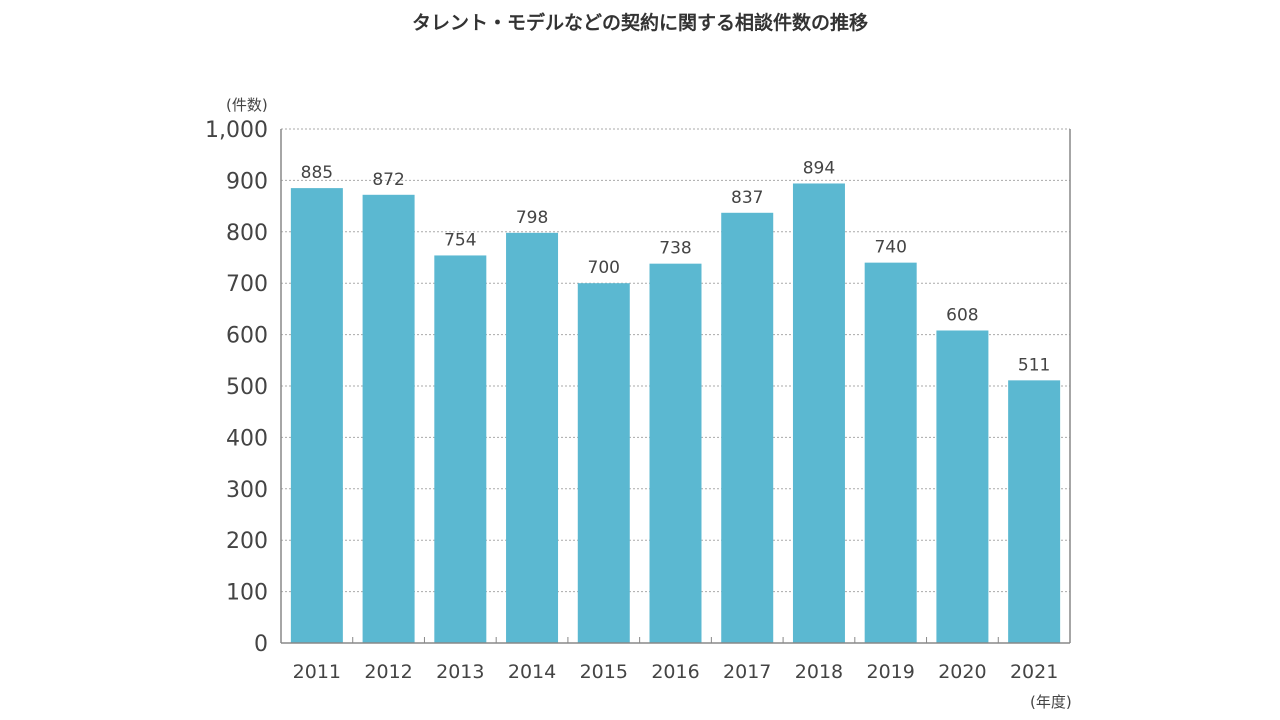 The height and width of the screenshot is (720, 1280). What do you see at coordinates (890, 248) in the screenshot?
I see `data-label: 740` at bounding box center [890, 248].